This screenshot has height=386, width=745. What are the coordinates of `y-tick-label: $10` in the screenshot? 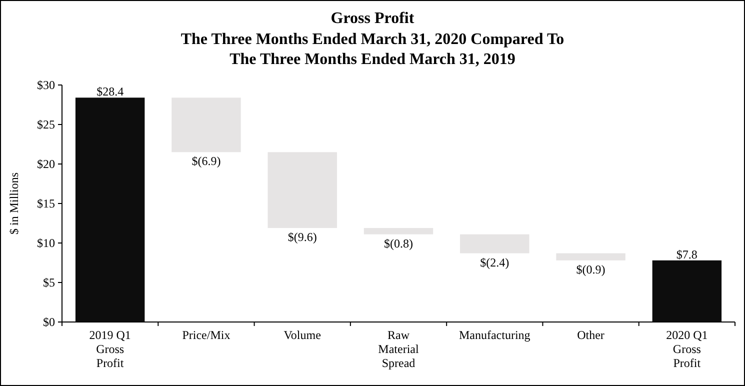 It's located at (46, 243).